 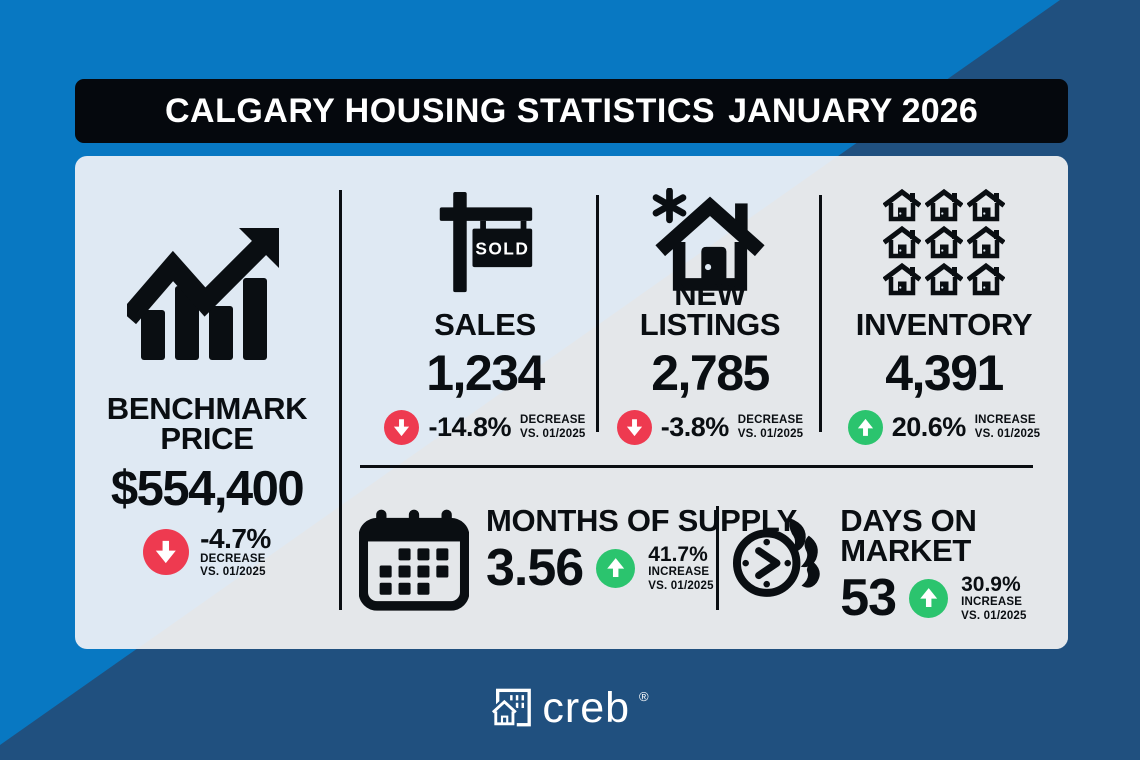 What do you see at coordinates (586, 708) in the screenshot?
I see `creb-logo-text: creb` at bounding box center [586, 708].